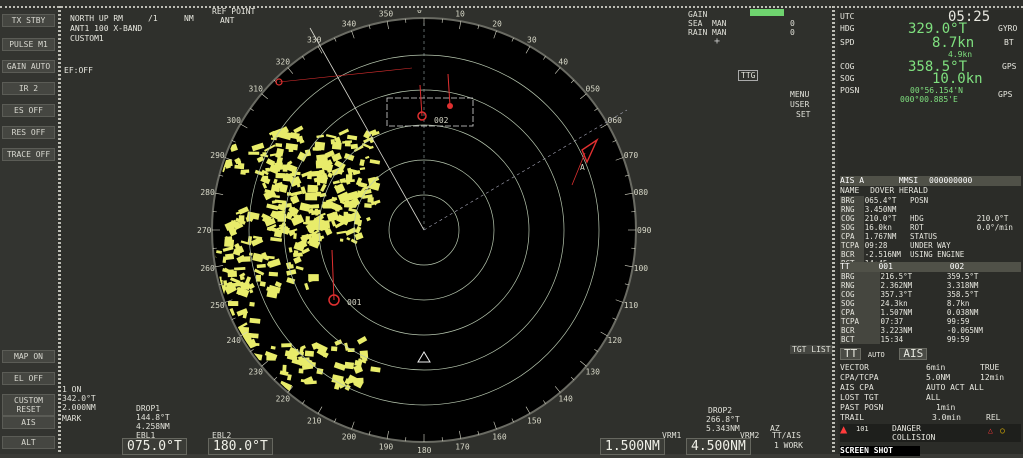  What do you see at coordinates (913, 354) in the screenshot?
I see `ais-mode-button: AIS` at bounding box center [913, 354].